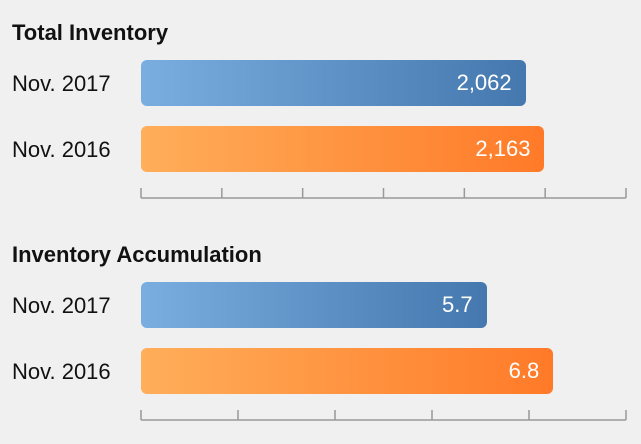  Describe the element at coordinates (90, 32) in the screenshot. I see `chart-title: Total Inventory` at that location.